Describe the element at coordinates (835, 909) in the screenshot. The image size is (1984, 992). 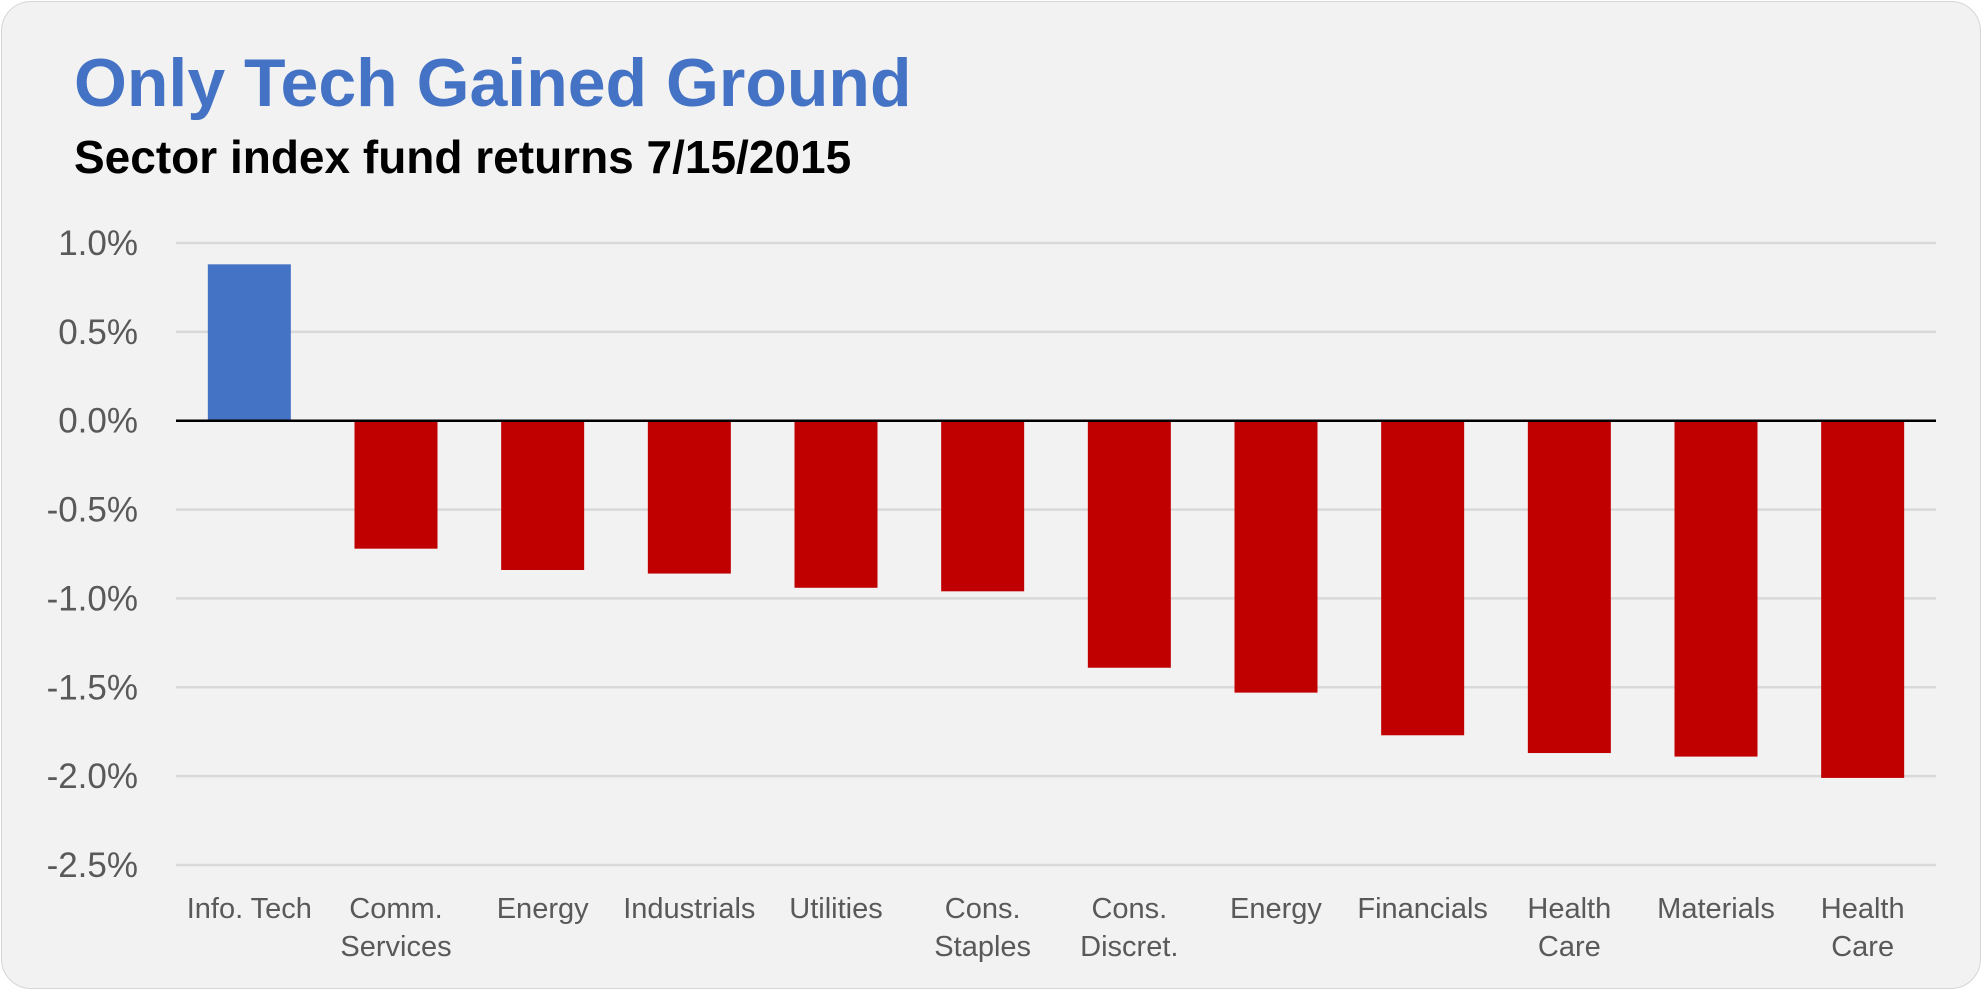
I see `x-category-label: Utilities` at that location.